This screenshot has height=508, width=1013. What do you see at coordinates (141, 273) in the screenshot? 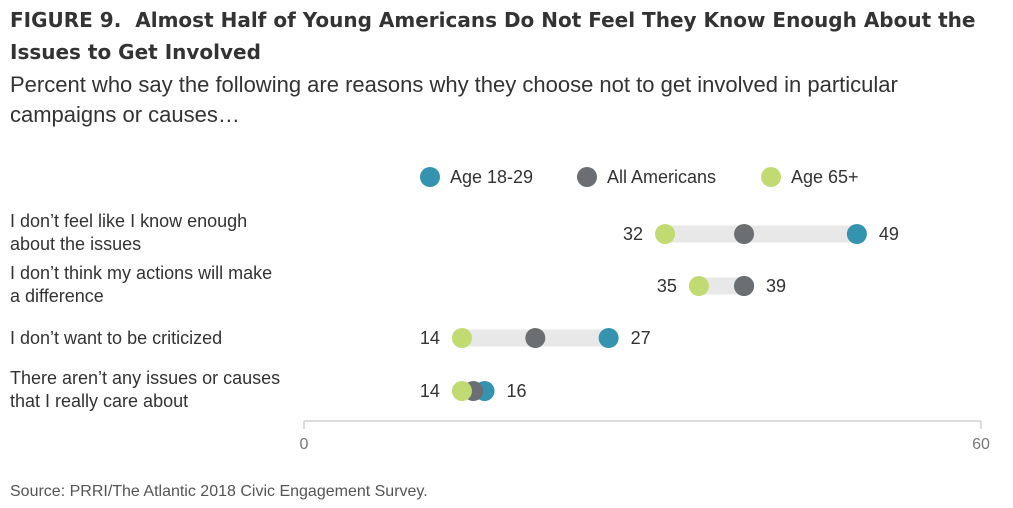
I see `category-label: I don’t think my actions will make` at bounding box center [141, 273].